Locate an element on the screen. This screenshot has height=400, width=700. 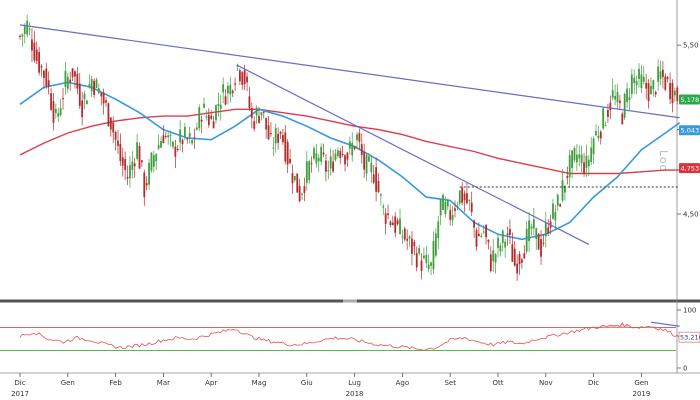
rsi-overbought-fill is located at coordinates (615, 325).